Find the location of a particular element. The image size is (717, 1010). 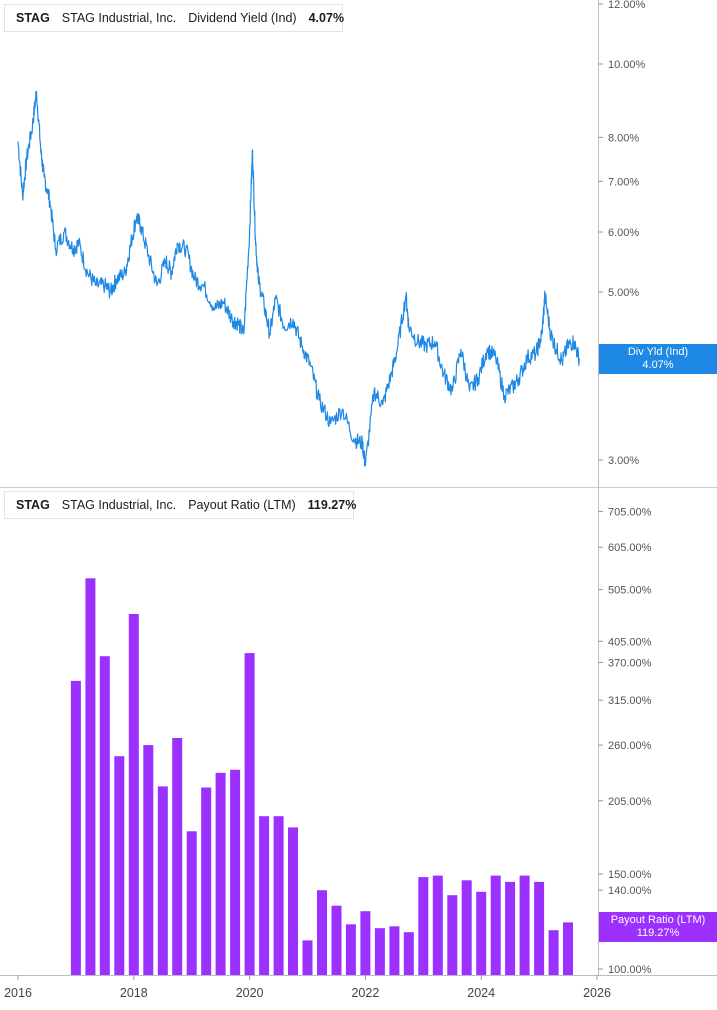

bottom-y-tick-label: 150.00% is located at coordinates (630, 875).